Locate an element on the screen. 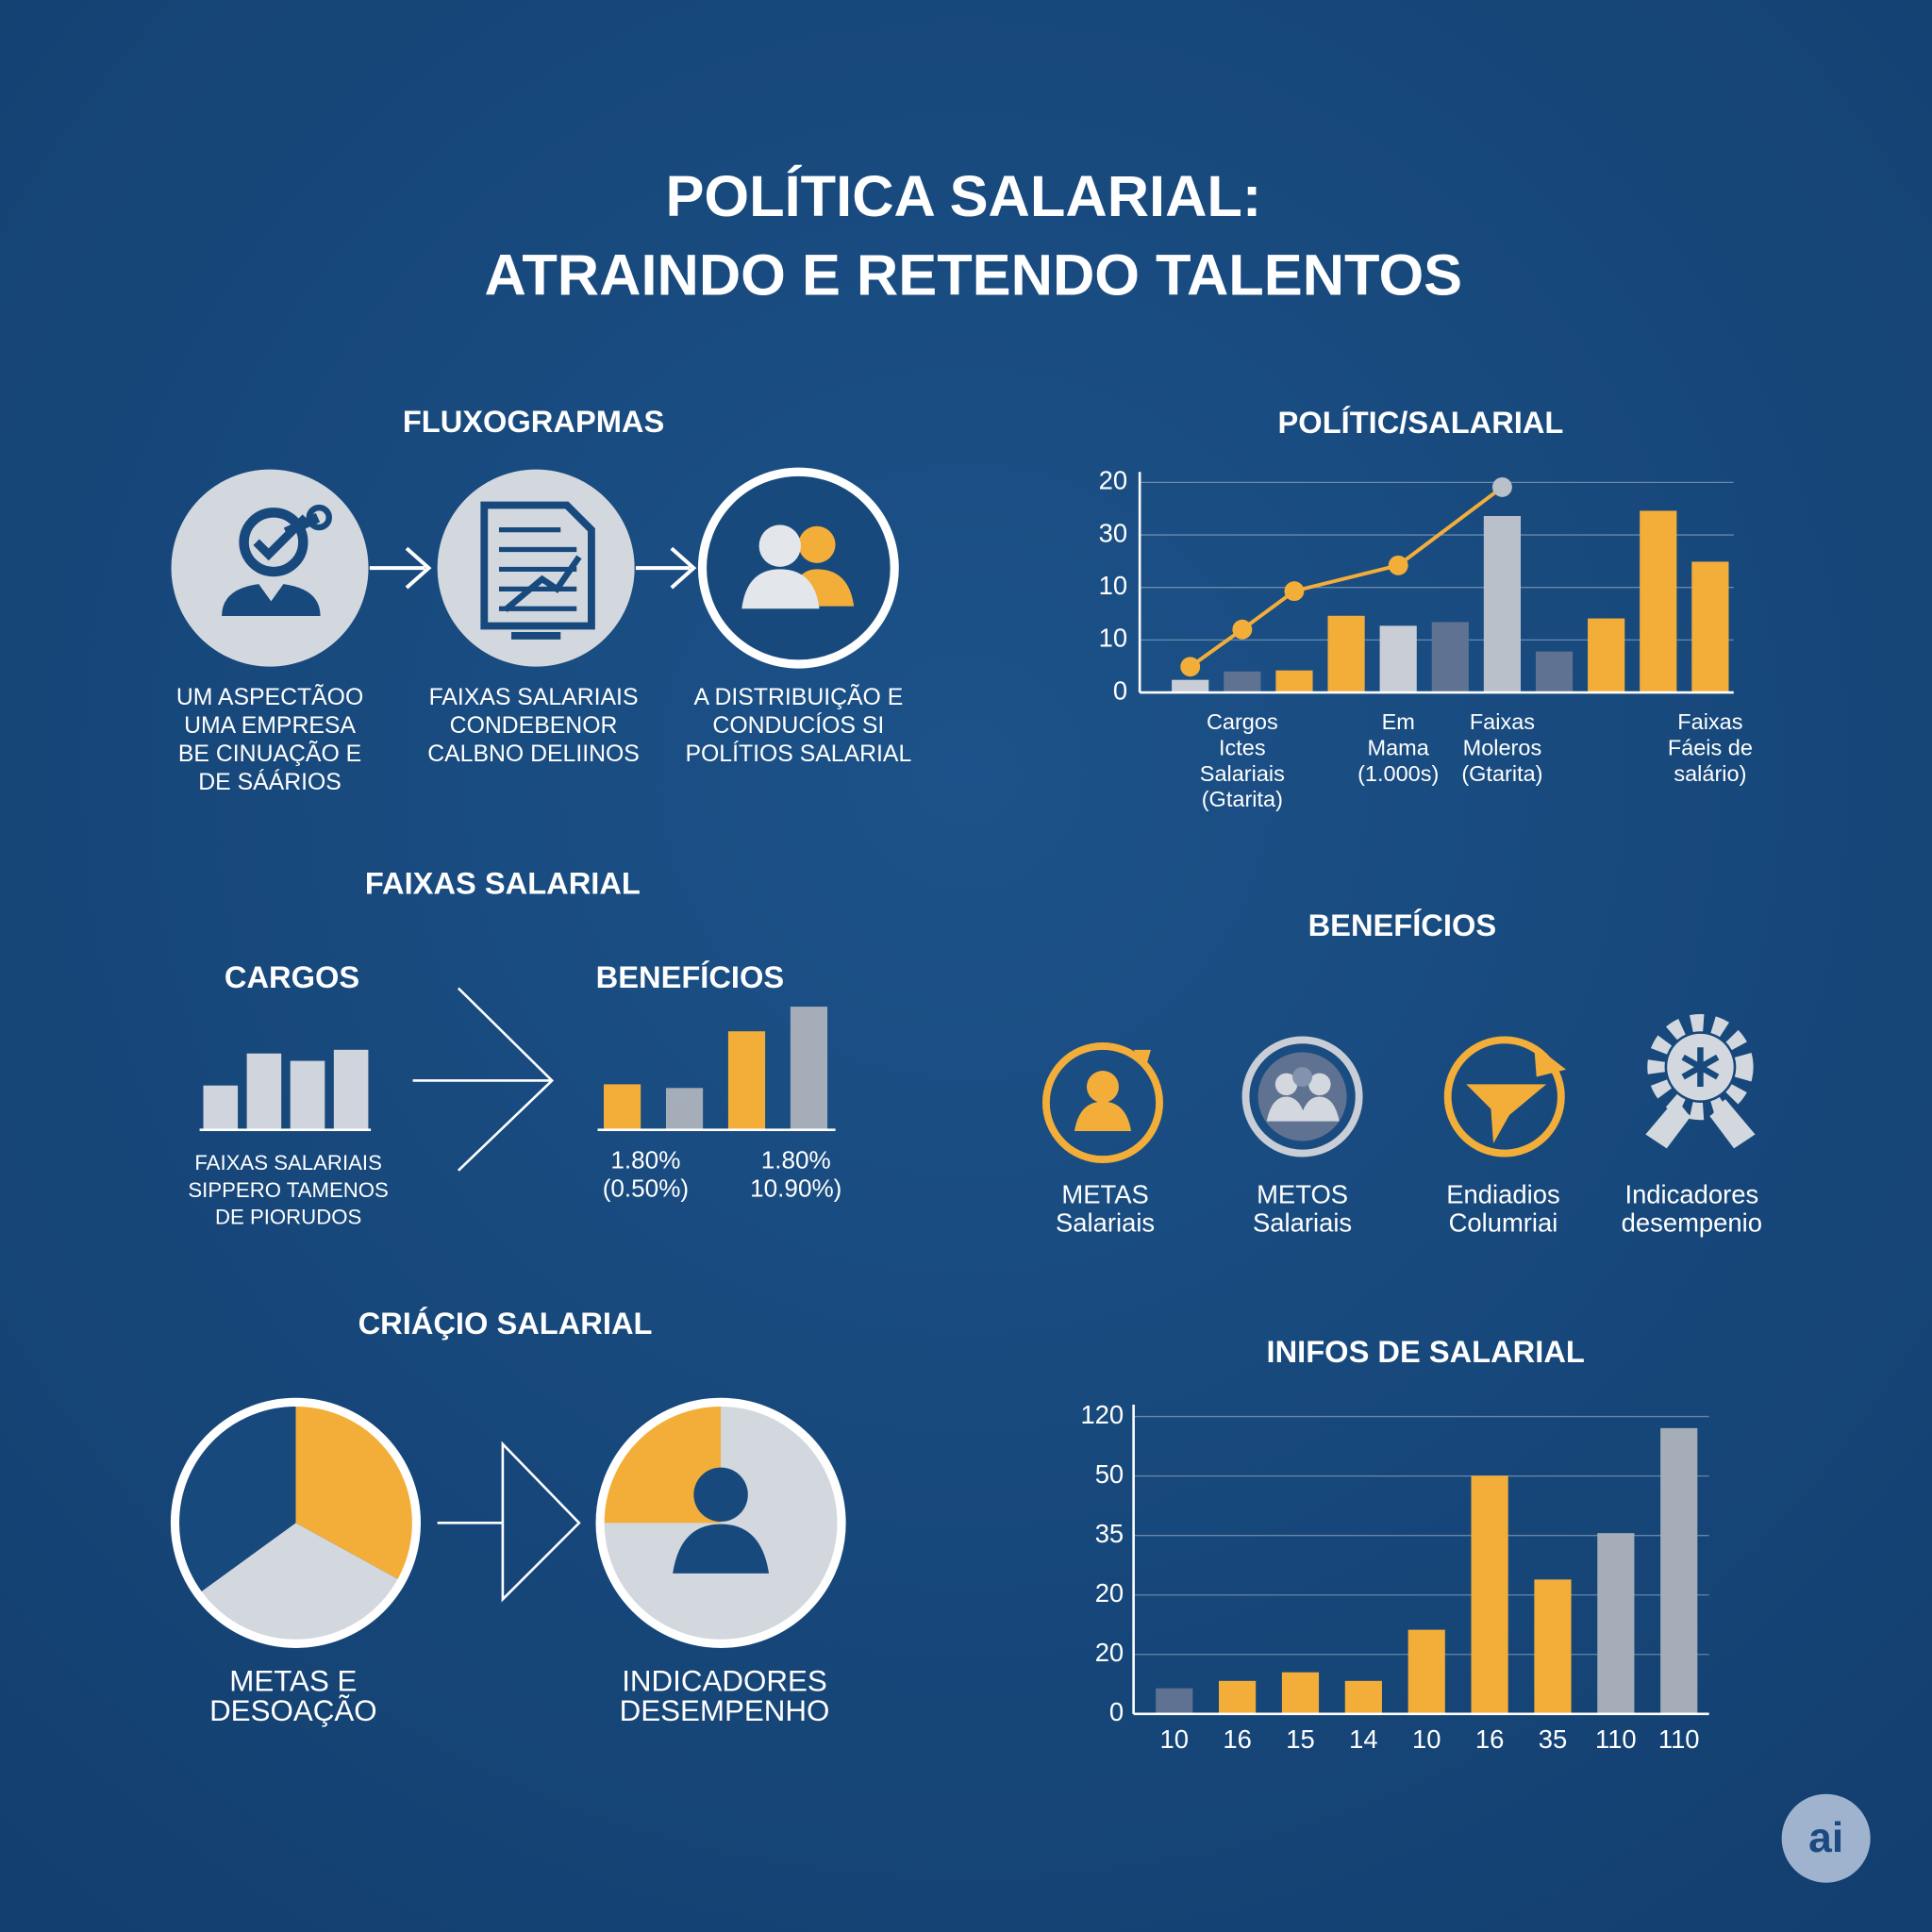 This screenshot has height=1932, width=1932. benefit-label: Endiadios is located at coordinates (1503, 1194).